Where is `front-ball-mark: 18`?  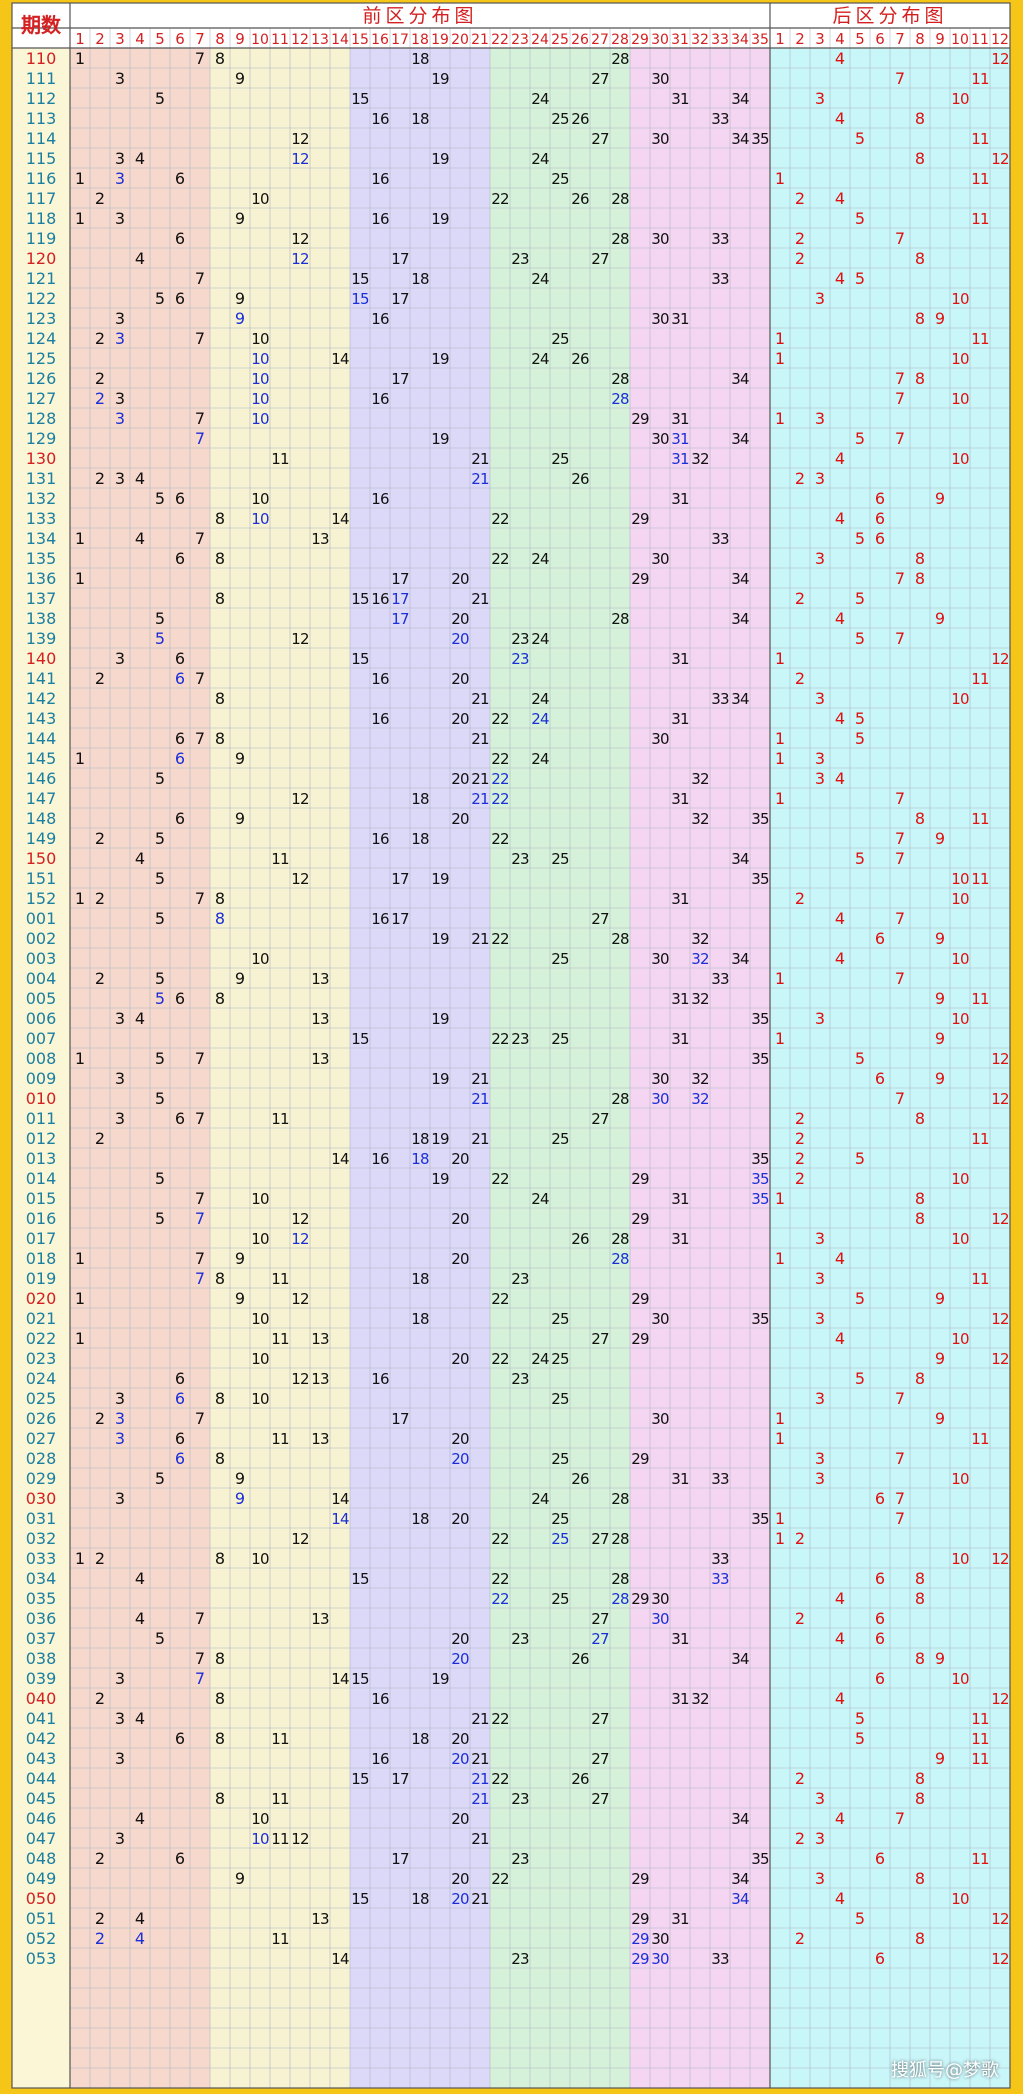 front-ball-mark: 18 is located at coordinates (420, 1279).